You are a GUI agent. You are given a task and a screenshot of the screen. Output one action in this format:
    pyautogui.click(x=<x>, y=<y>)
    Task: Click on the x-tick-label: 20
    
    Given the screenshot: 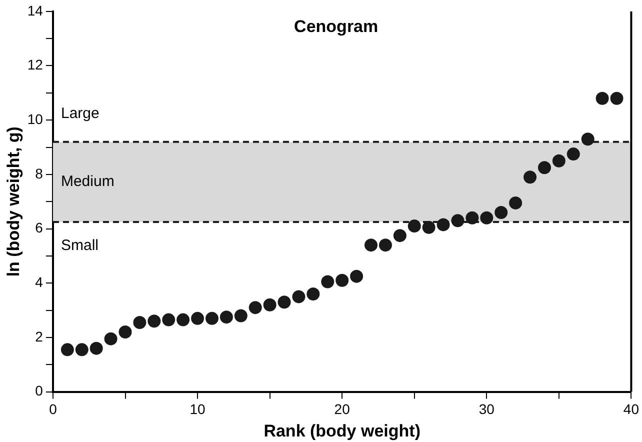 What is the action you would take?
    pyautogui.click(x=342, y=409)
    